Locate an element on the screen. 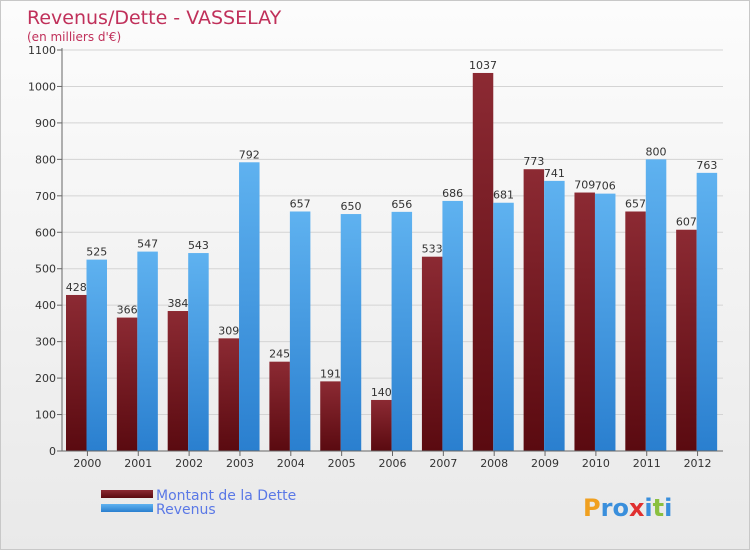 This screenshot has height=553, width=750. y-tick-label: 1100 is located at coordinates (42, 50).